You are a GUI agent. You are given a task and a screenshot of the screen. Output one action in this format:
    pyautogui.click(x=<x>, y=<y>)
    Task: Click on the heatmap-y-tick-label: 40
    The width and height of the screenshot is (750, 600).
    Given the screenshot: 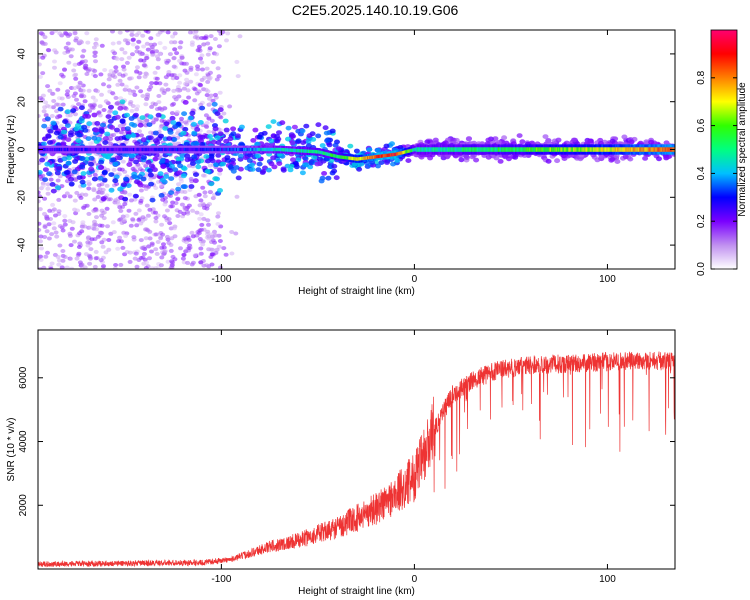 What is the action you would take?
    pyautogui.click(x=22, y=54)
    